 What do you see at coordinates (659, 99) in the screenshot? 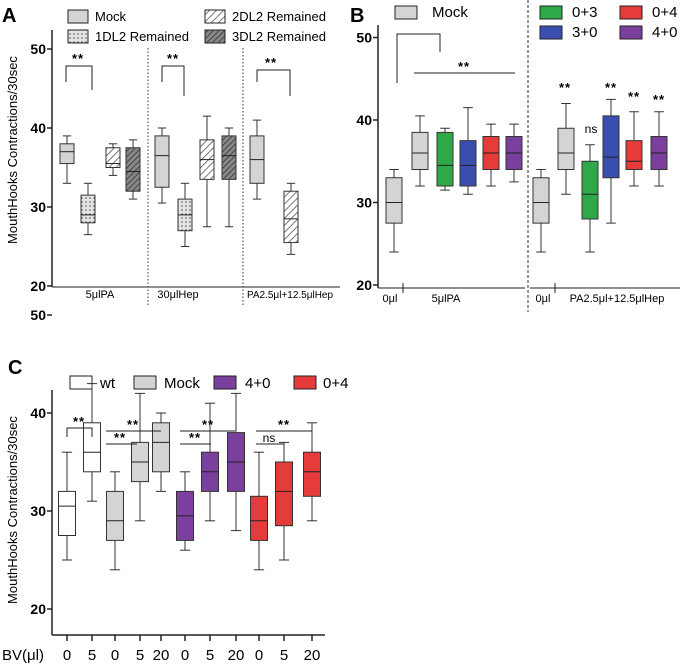
I see `sig-label-b6: **` at bounding box center [659, 99].